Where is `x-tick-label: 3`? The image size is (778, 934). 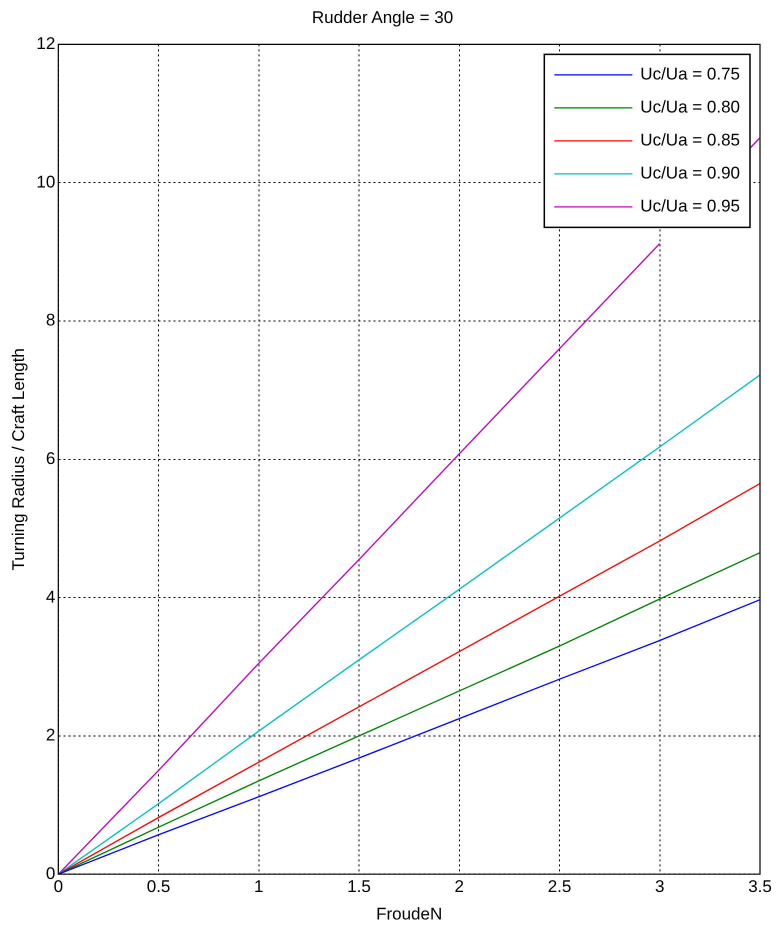 x-tick-label: 3 is located at coordinates (659, 886).